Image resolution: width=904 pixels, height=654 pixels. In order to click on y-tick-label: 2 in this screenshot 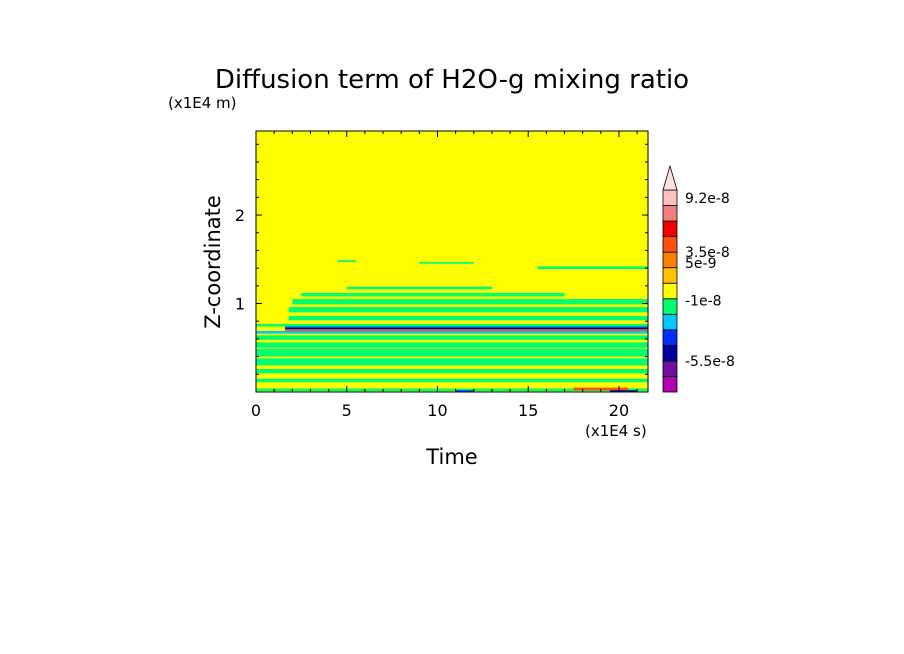, I will do `click(240, 215)`.